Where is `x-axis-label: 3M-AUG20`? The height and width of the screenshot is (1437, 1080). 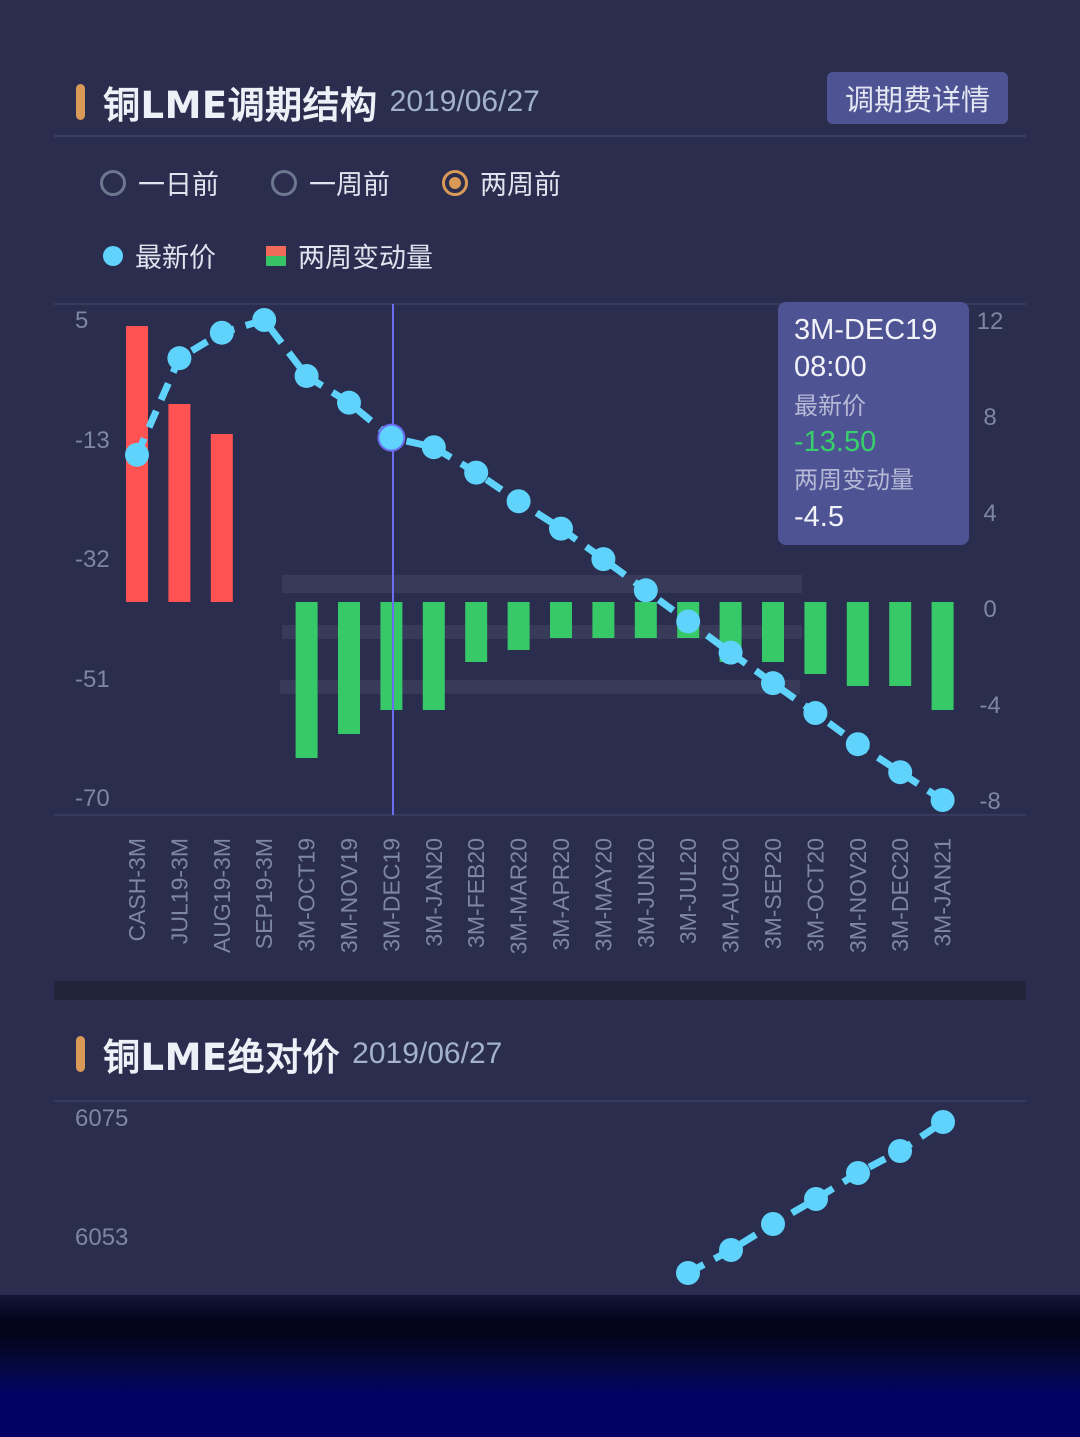
x-axis-label: 3M-AUG20 is located at coordinates (731, 895).